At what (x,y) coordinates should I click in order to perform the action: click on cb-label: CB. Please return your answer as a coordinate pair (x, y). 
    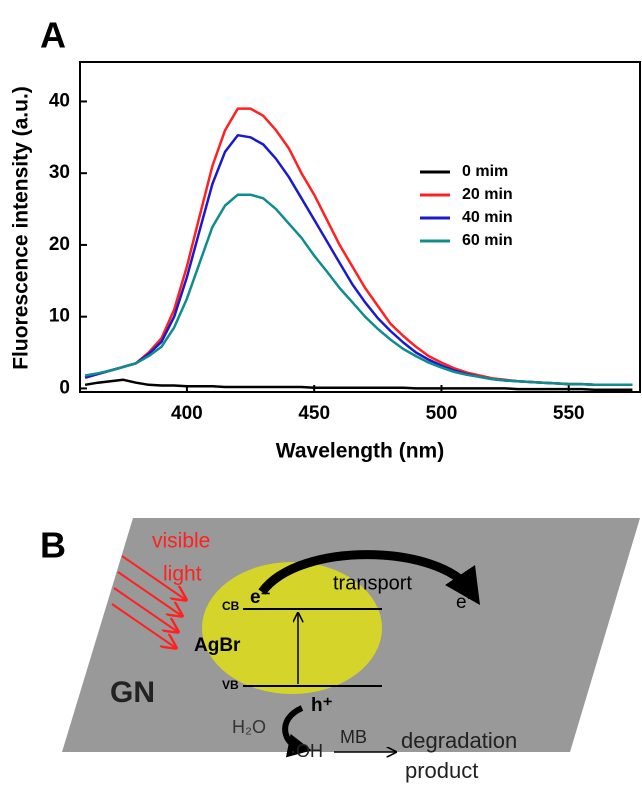
    Looking at the image, I should click on (231, 606).